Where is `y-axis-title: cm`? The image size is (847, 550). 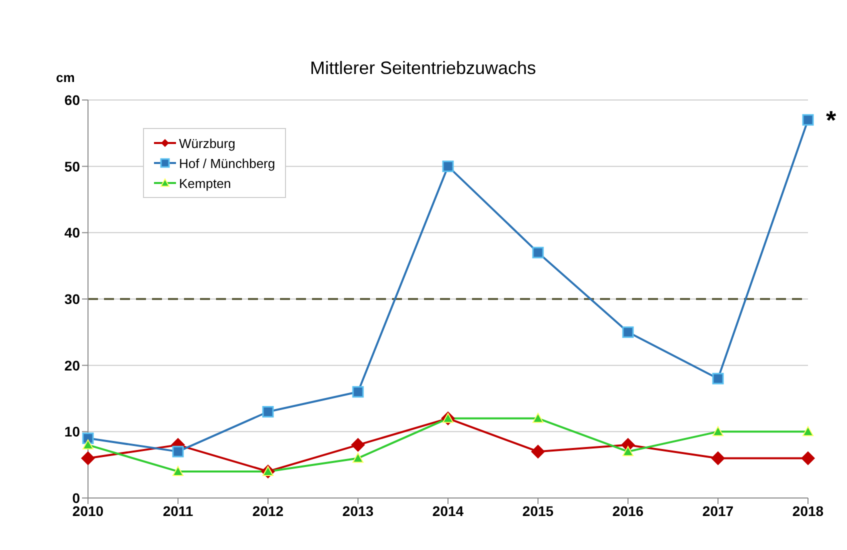 y-axis-title: cm is located at coordinates (65, 77).